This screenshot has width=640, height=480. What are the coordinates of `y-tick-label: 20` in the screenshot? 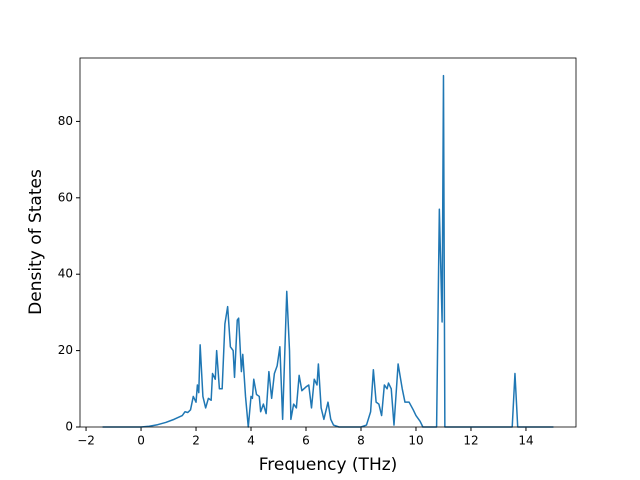 It's located at (65, 350).